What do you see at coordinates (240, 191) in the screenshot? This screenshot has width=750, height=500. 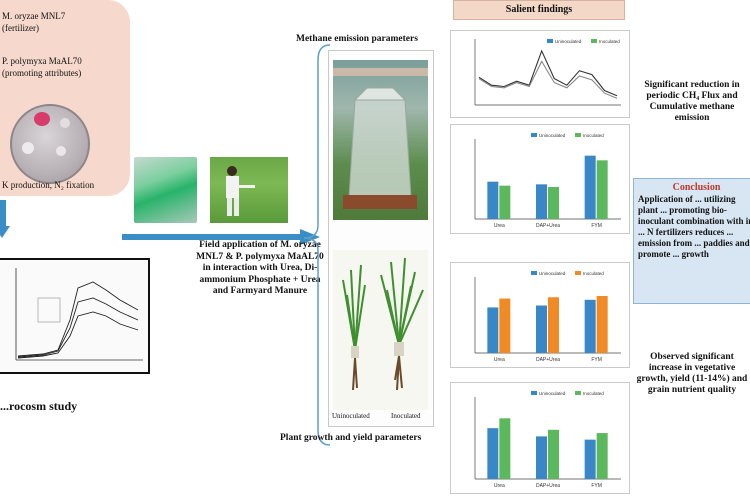 I see `field-worker-figure` at bounding box center [240, 191].